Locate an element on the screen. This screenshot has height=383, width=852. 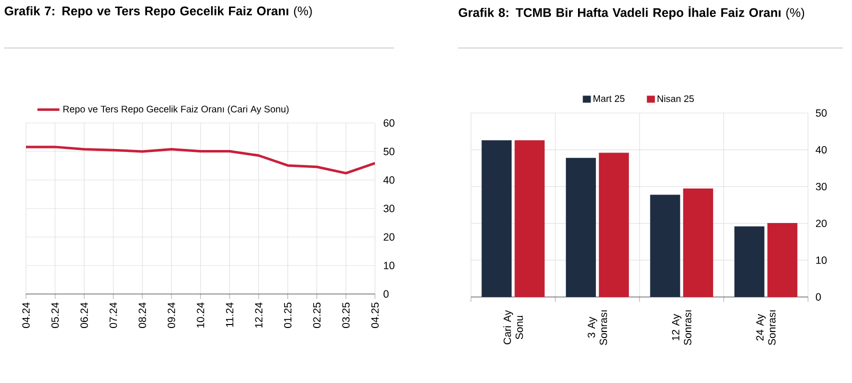
x-tick-label: 12 Ay Sonrası is located at coordinates (682, 327).